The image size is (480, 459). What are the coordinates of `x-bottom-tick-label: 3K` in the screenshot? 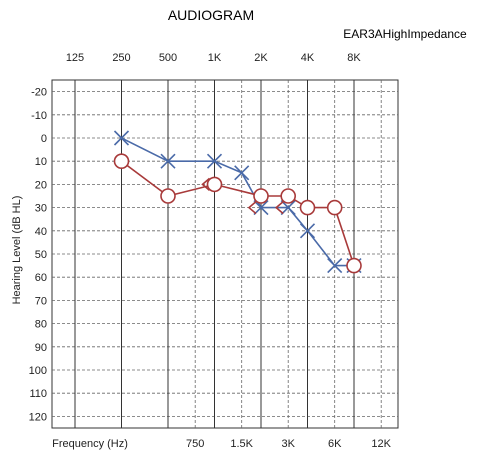 It's located at (288, 444).